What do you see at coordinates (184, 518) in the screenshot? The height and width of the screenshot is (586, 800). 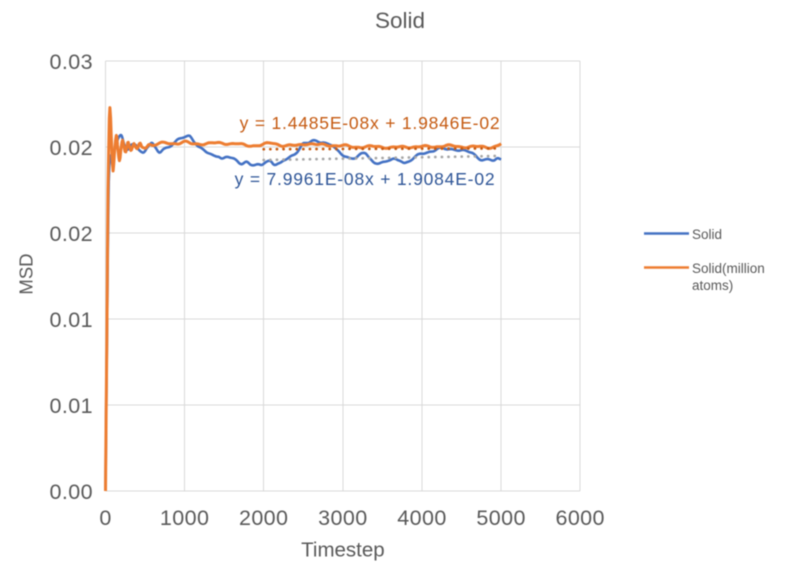 I see `svg-text: 1000` at bounding box center [184, 518].